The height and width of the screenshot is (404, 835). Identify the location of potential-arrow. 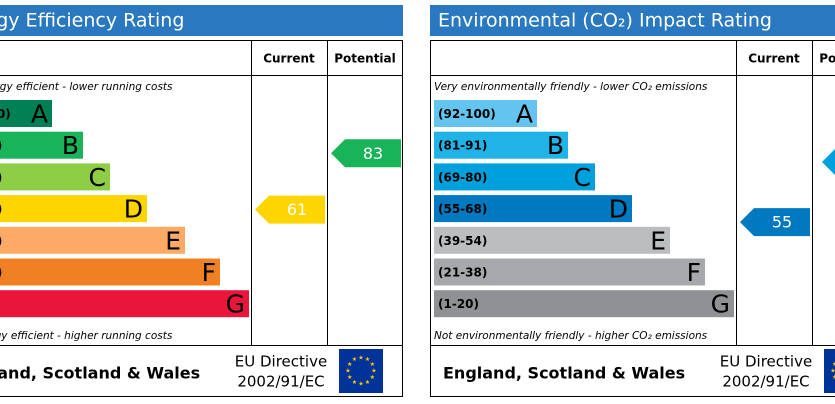
(366, 153).